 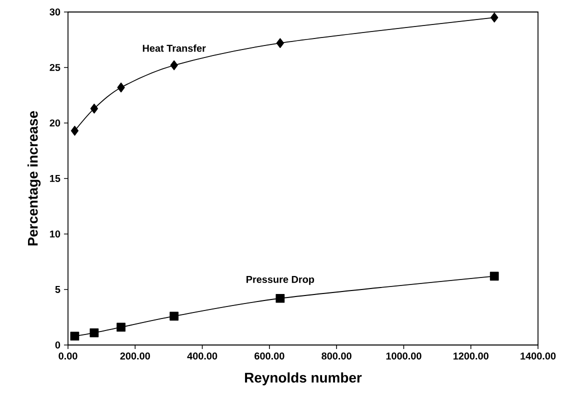 What do you see at coordinates (55, 68) in the screenshot?
I see `y-tick-label: 25` at bounding box center [55, 68].